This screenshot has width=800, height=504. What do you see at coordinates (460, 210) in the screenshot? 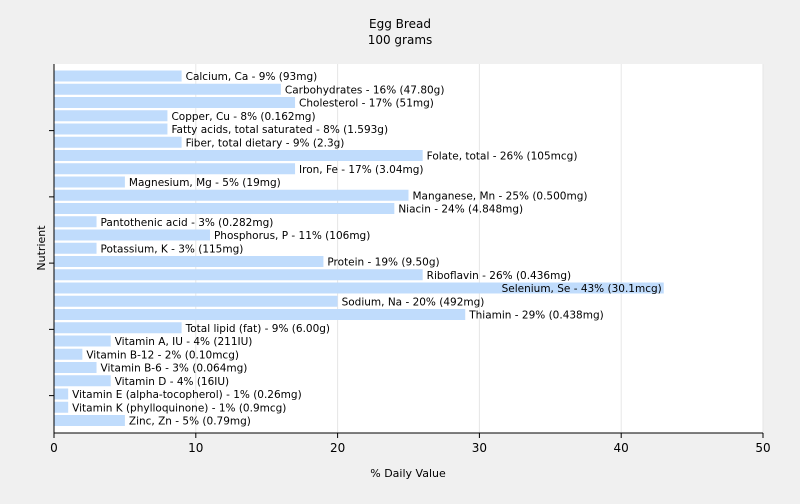
I see `bar-label-11: Niacin - 24% (4.848mg)` at bounding box center [460, 210].